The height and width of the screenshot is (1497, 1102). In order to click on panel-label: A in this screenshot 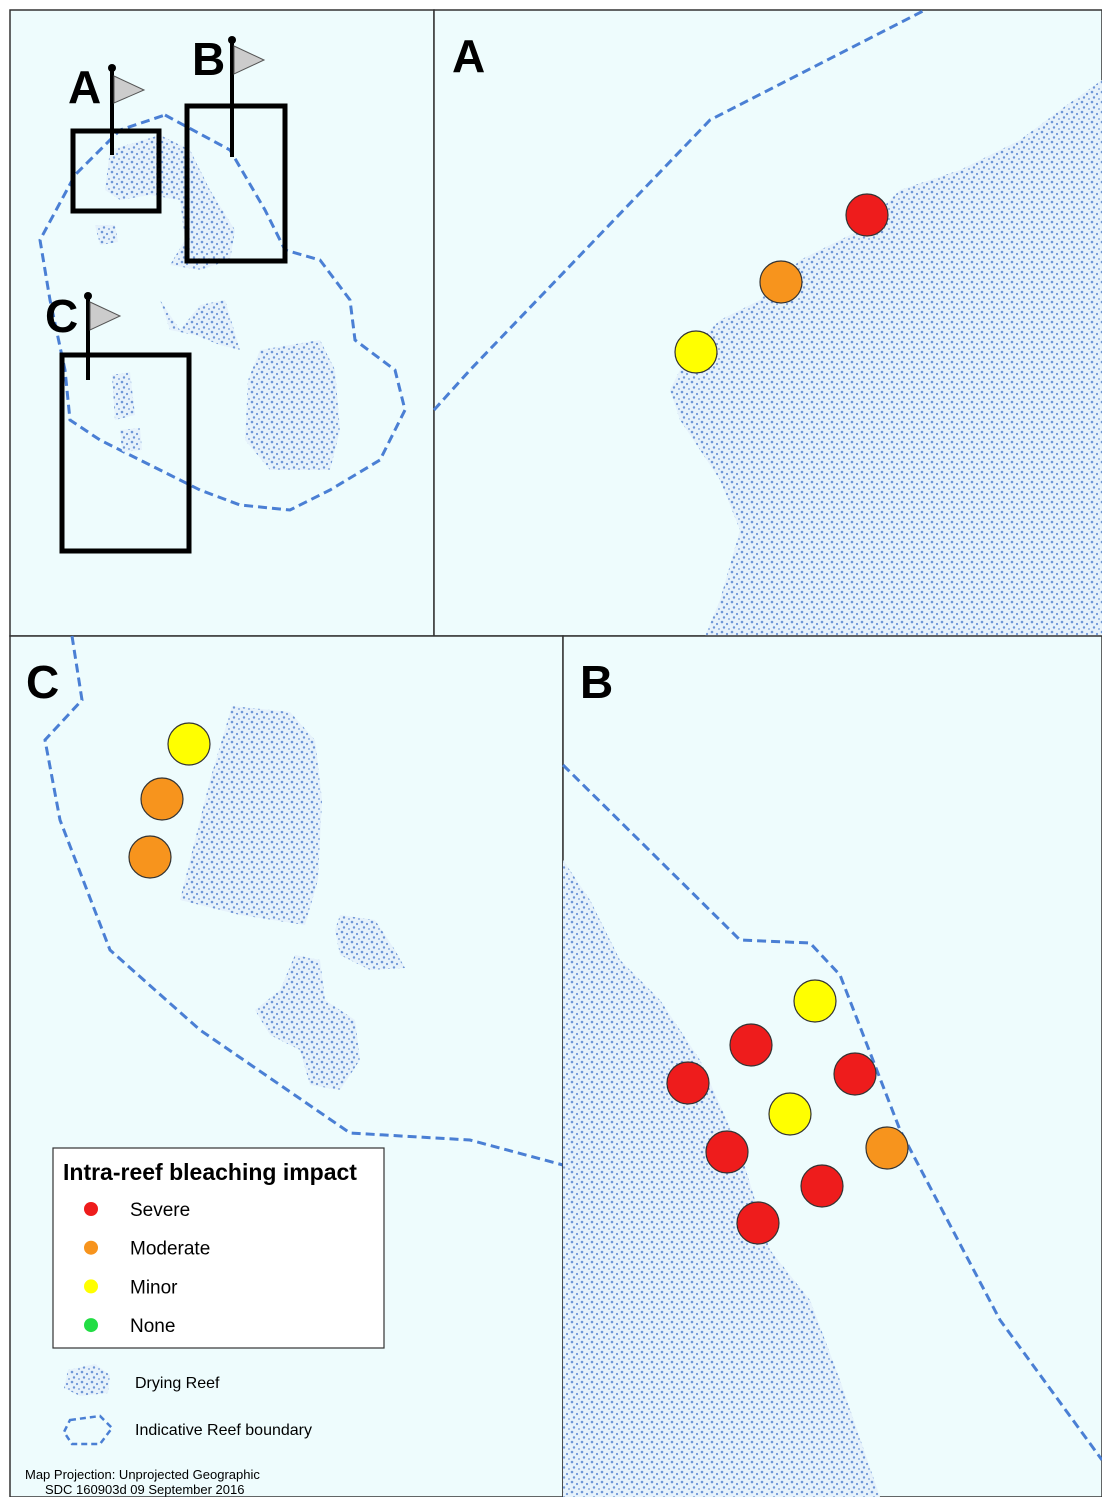, I will do `click(468, 56)`.